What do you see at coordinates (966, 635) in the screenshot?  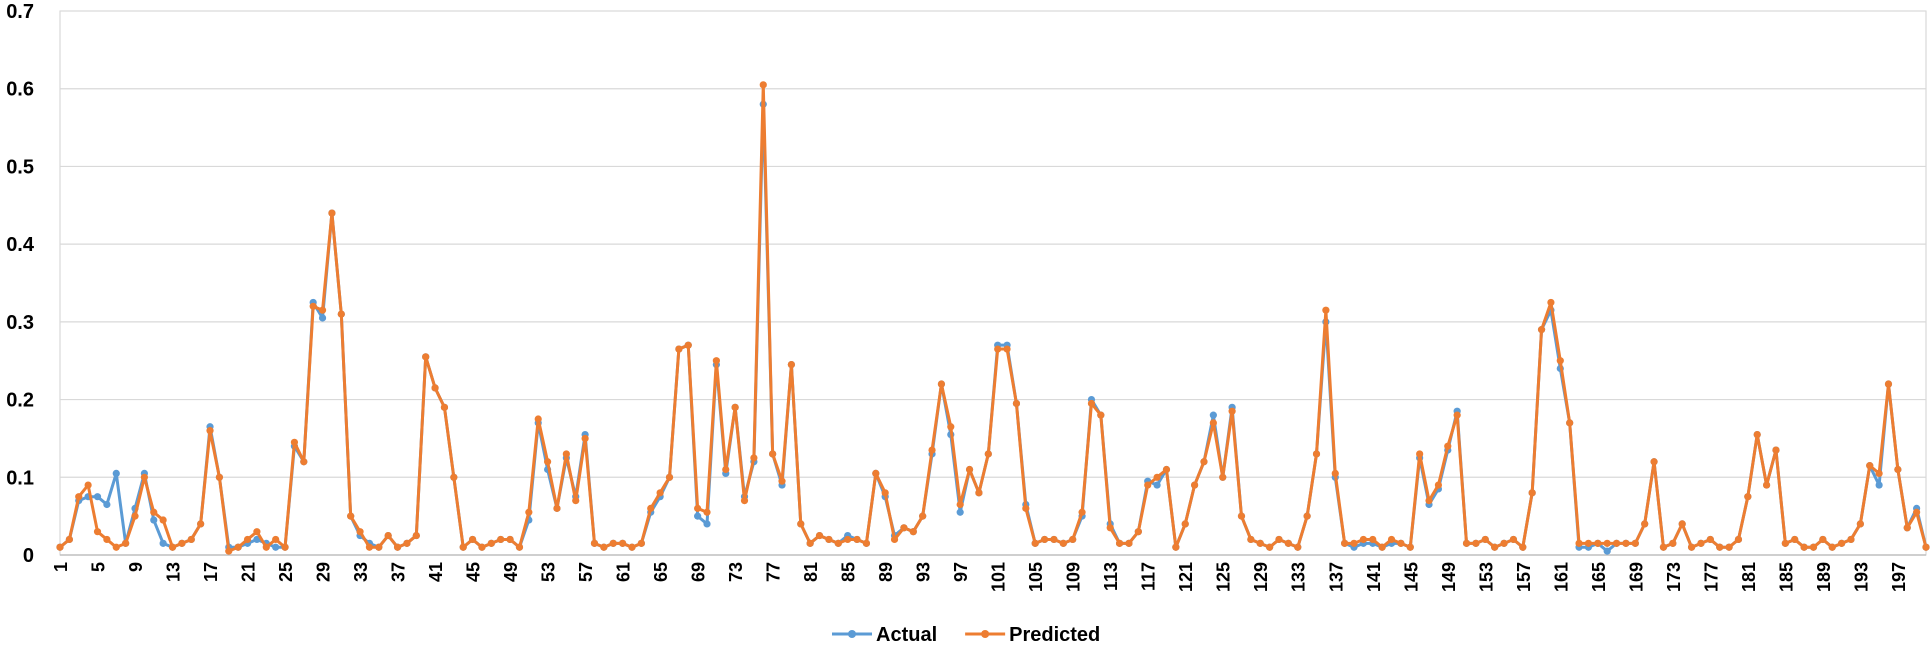 I see `legend: Actual Predicted` at bounding box center [966, 635].